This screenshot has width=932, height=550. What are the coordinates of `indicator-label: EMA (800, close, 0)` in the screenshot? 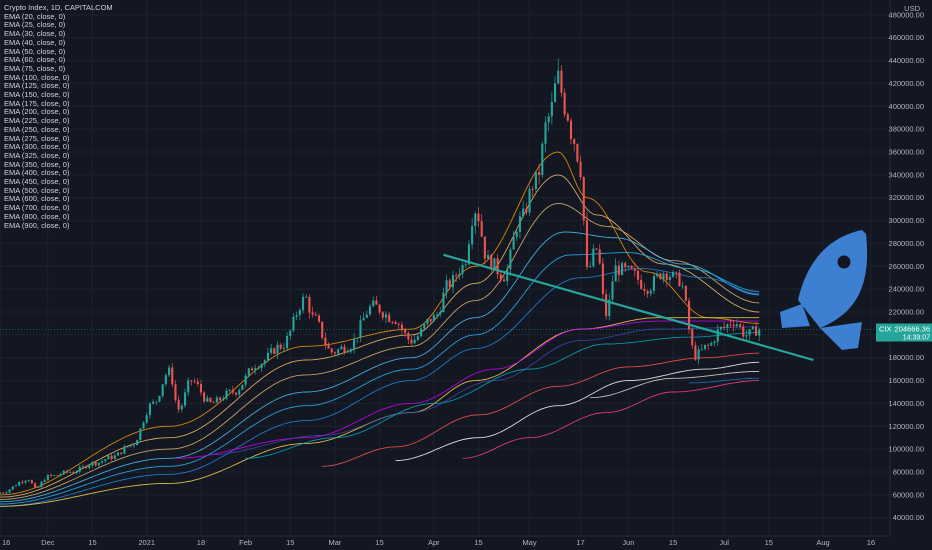 It's located at (37, 216).